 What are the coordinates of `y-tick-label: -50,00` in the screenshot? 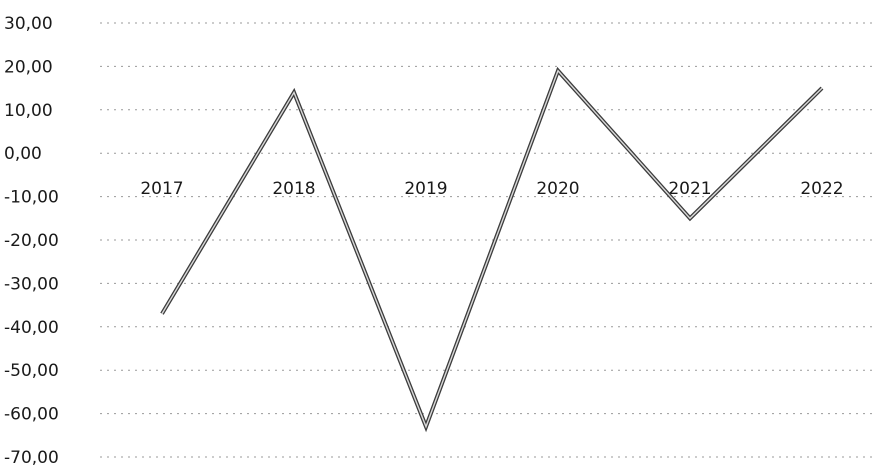 It's located at (31, 371).